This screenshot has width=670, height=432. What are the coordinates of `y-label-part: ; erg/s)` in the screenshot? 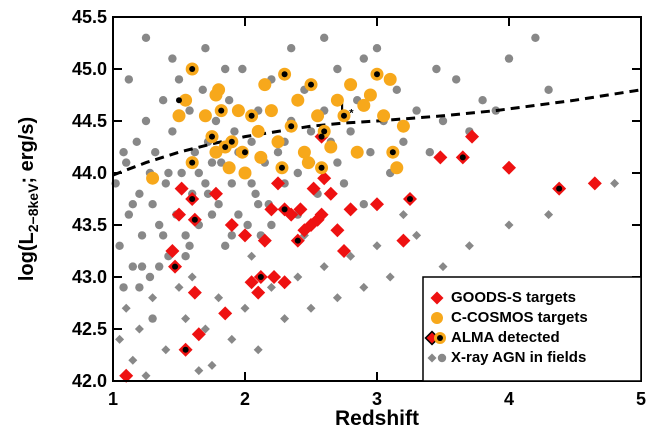 It's located at (27, 150).